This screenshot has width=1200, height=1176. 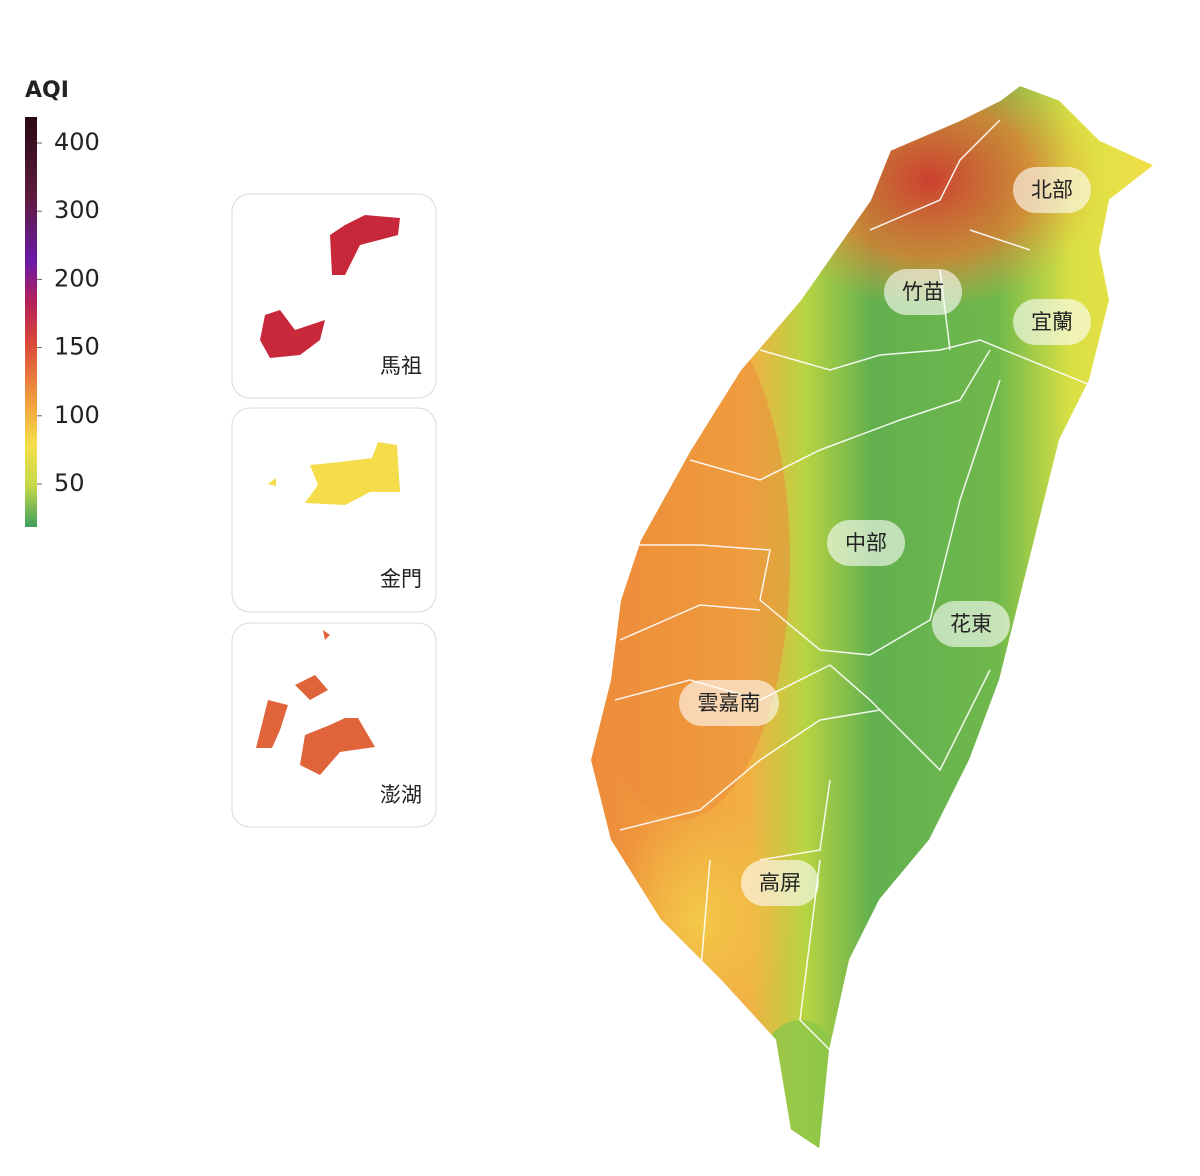 I want to click on inset-kinmen: 金門, so click(x=334, y=510).